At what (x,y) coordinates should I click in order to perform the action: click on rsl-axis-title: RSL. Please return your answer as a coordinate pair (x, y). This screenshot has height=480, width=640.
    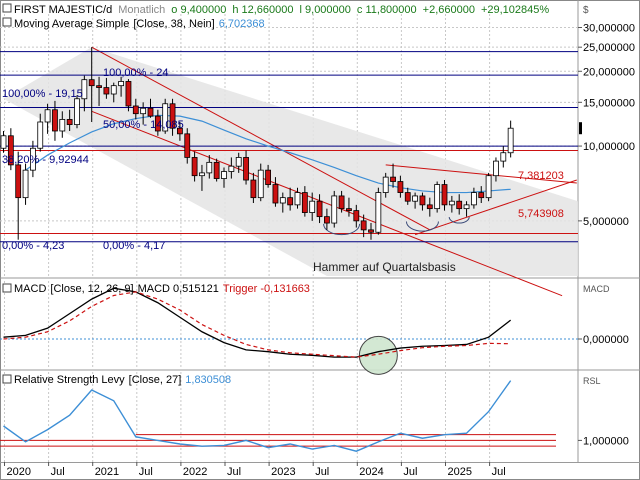
    Looking at the image, I should click on (592, 381).